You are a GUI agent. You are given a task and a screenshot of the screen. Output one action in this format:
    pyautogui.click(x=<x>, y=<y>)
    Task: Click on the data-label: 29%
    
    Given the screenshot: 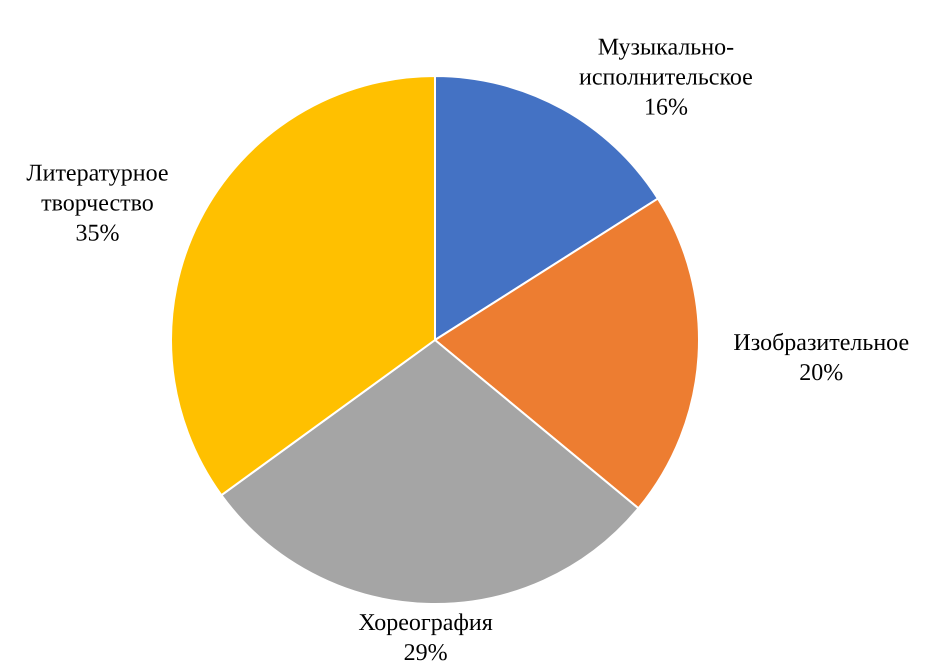 What is the action you would take?
    pyautogui.click(x=426, y=653)
    